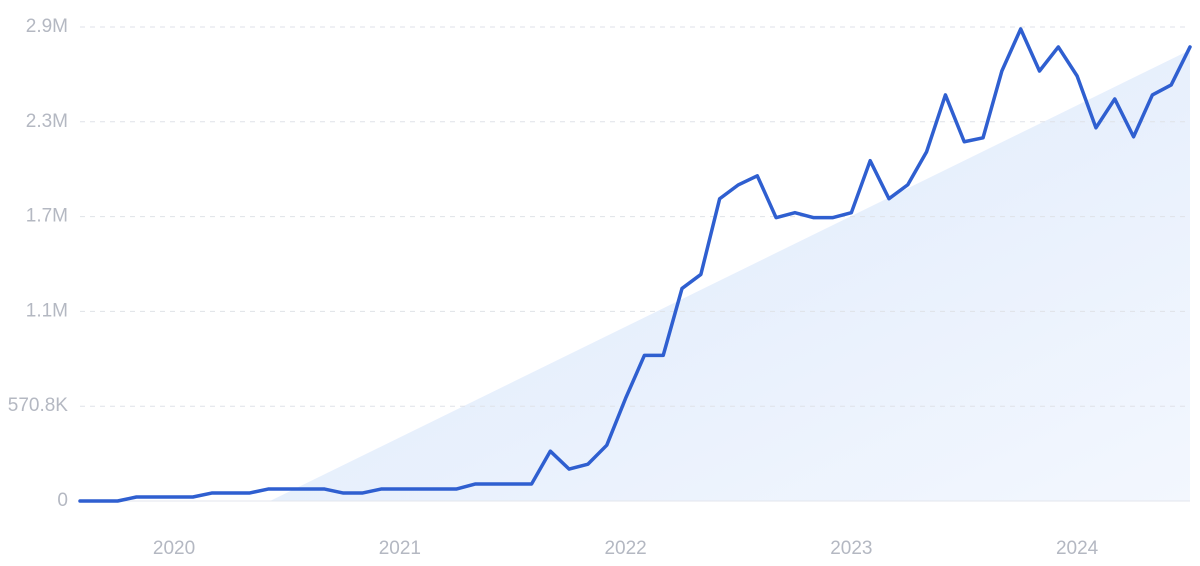  Describe the element at coordinates (47, 216) in the screenshot. I see `y-tick-label: 1.7M` at that location.